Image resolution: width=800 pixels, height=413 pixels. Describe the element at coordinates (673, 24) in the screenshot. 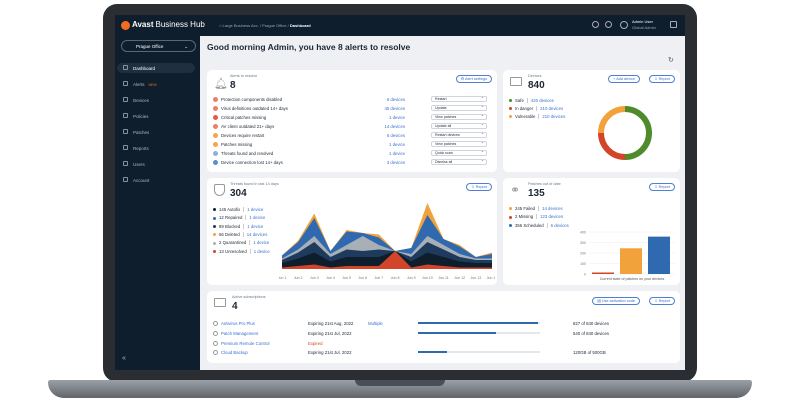

I see `devices-switch-icon` at that location.